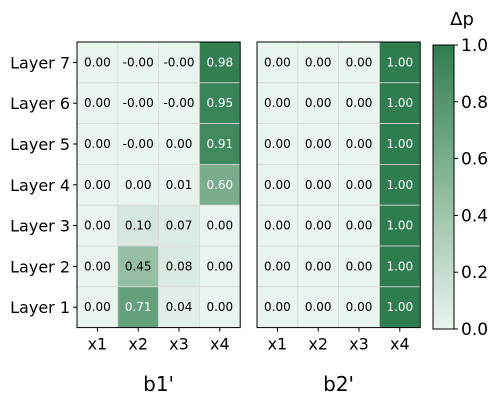 The image size is (498, 408). I want to click on y-tick-label: Layer 1, so click(40, 307).